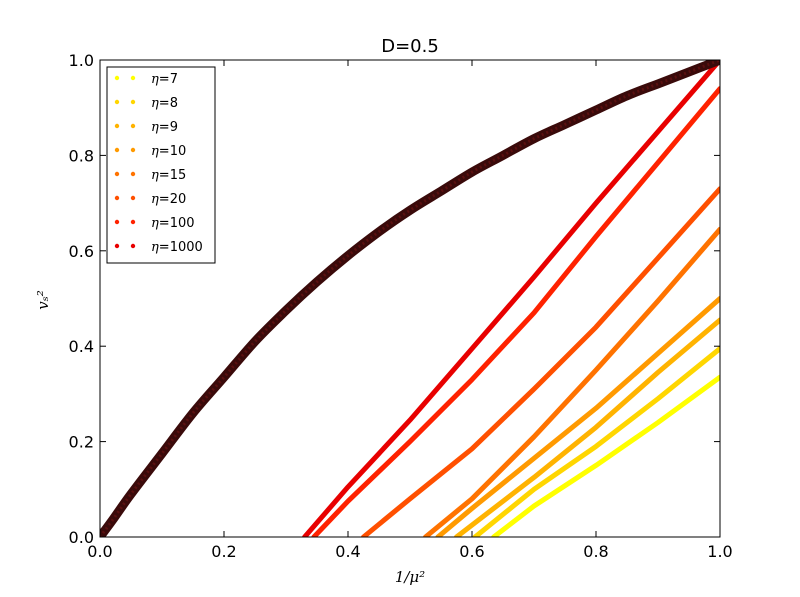 The image size is (800, 597). I want to click on legend-label-3: η=10, so click(168, 151).